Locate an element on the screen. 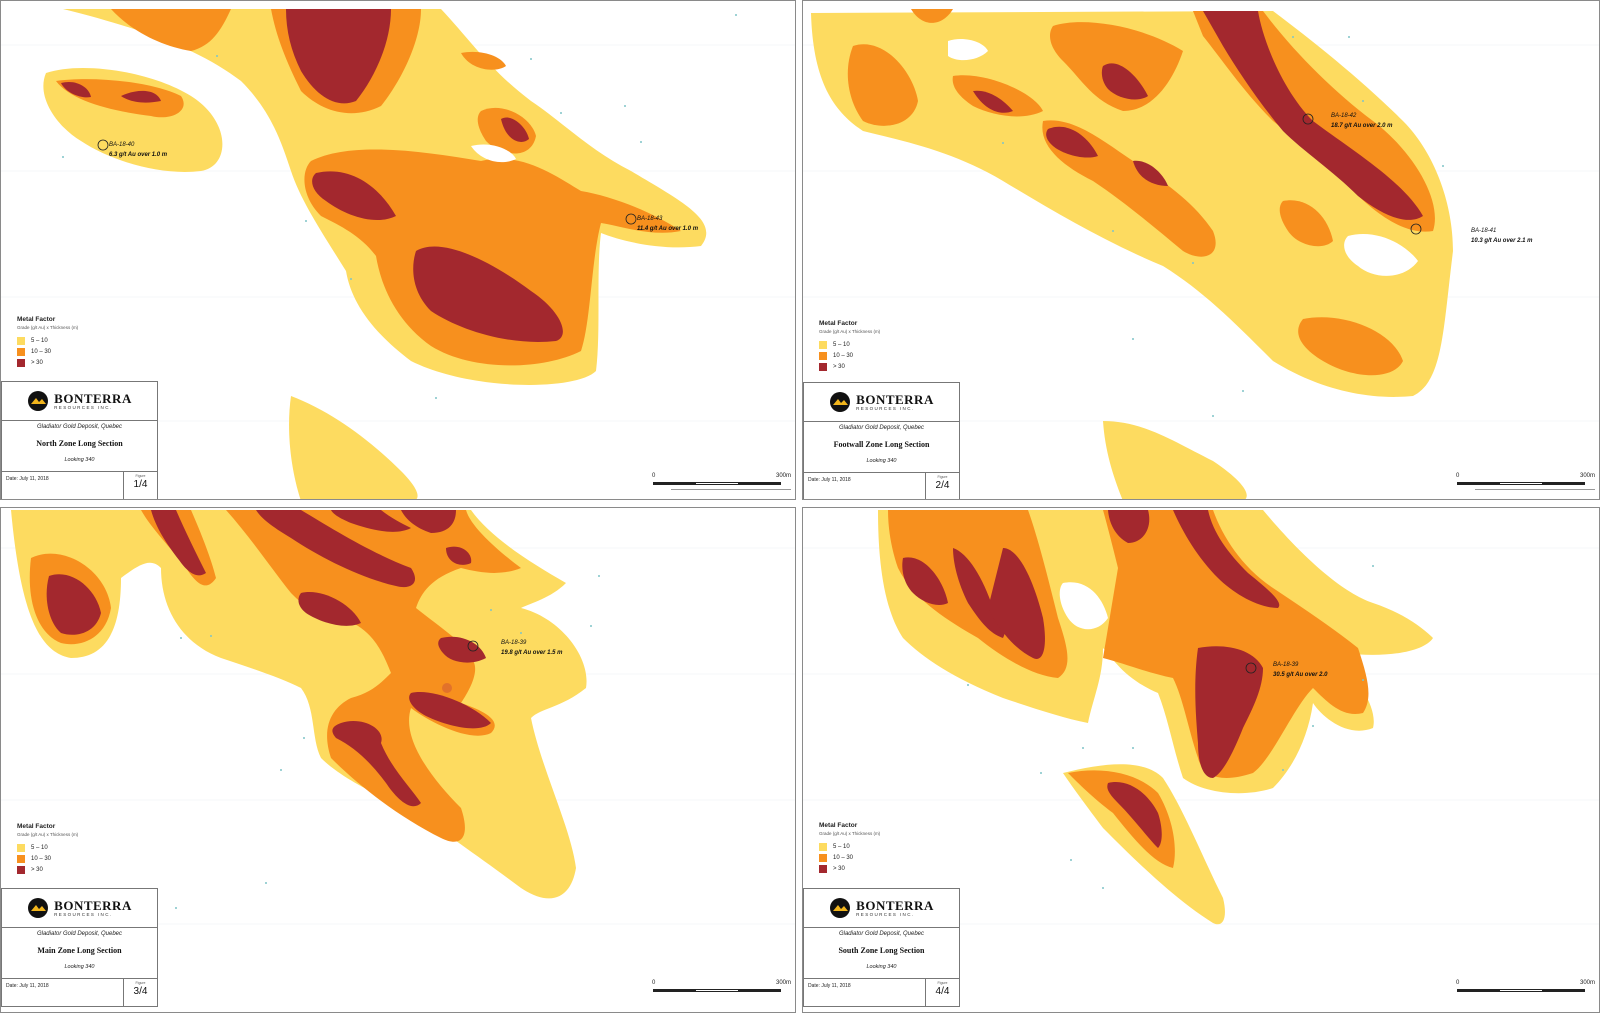  hole-label: BA-18-43 11.4 g/t Au over 1.0 m is located at coordinates (667, 224).